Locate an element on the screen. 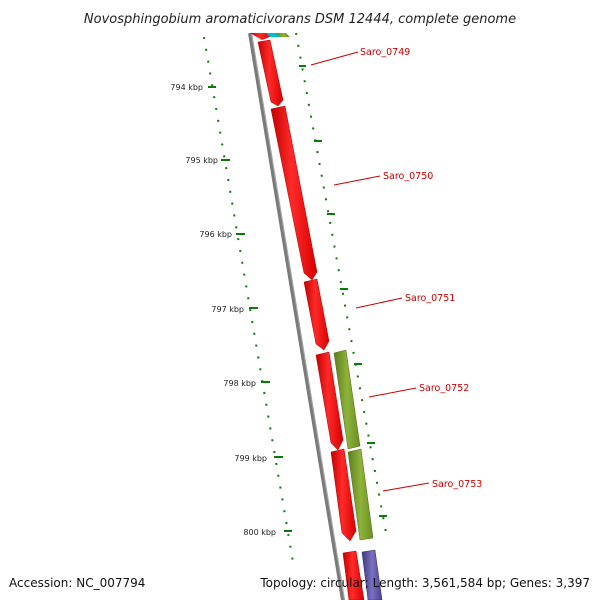  gene-label-saro-0752: Saro_0752 is located at coordinates (418, 390).